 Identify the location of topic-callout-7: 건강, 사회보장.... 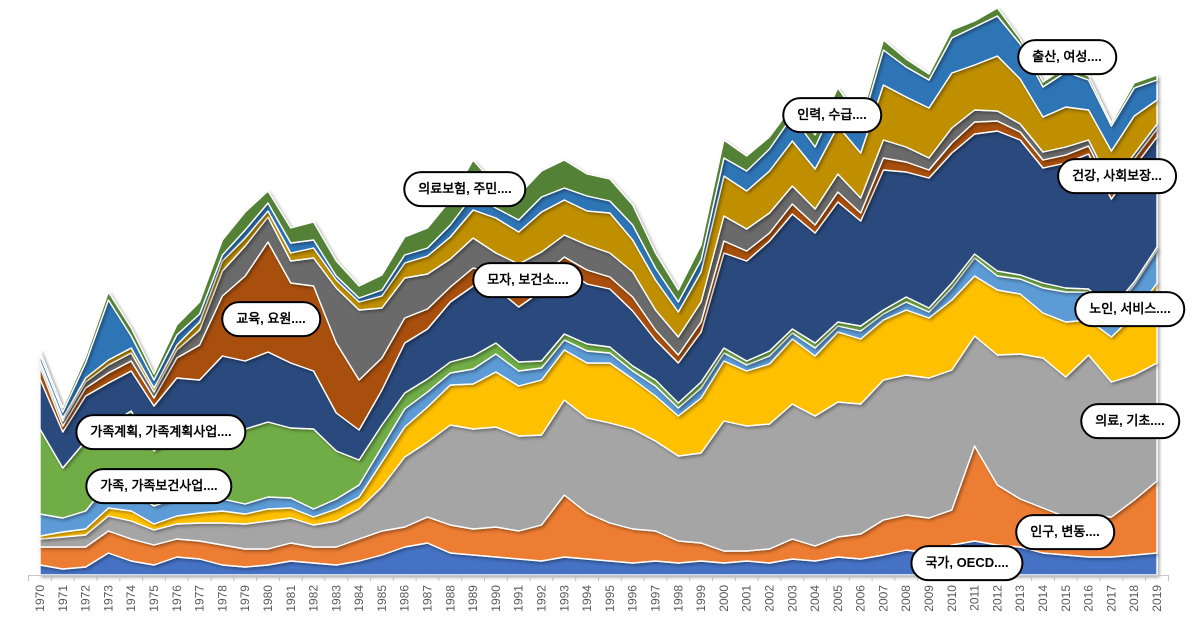
(1117, 176).